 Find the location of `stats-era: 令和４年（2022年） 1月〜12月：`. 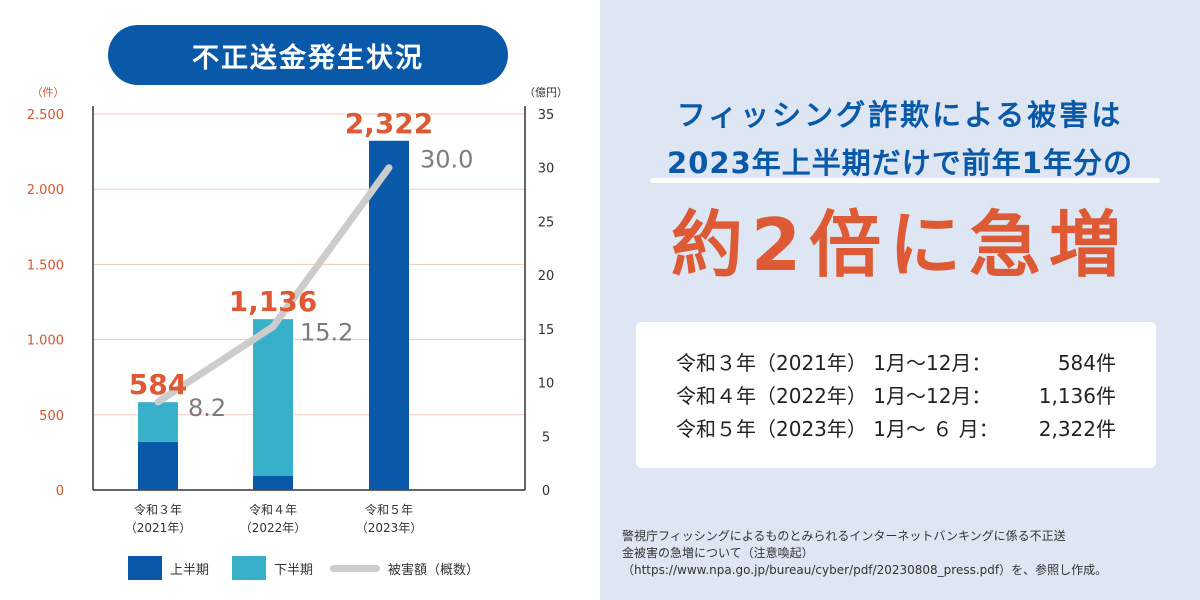

stats-era: 令和４年（2022年） 1月〜12月： is located at coordinates (834, 396).